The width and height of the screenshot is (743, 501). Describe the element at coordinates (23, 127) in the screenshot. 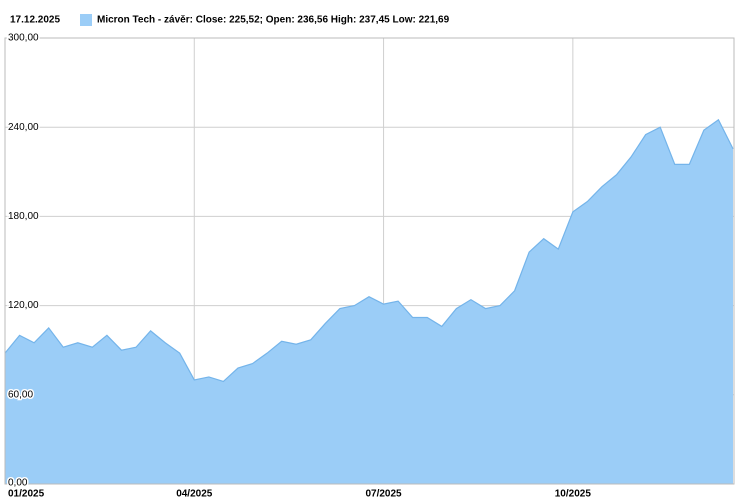

I see `y-tick-label: 240,00` at that location.